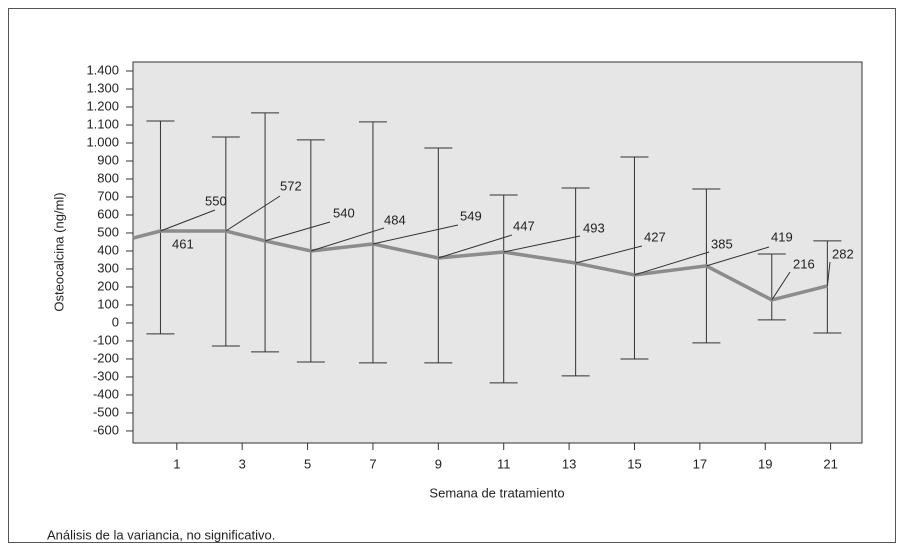 The image size is (904, 556). What do you see at coordinates (108, 285) in the screenshot?
I see `y-tick-label: 200` at bounding box center [108, 285].